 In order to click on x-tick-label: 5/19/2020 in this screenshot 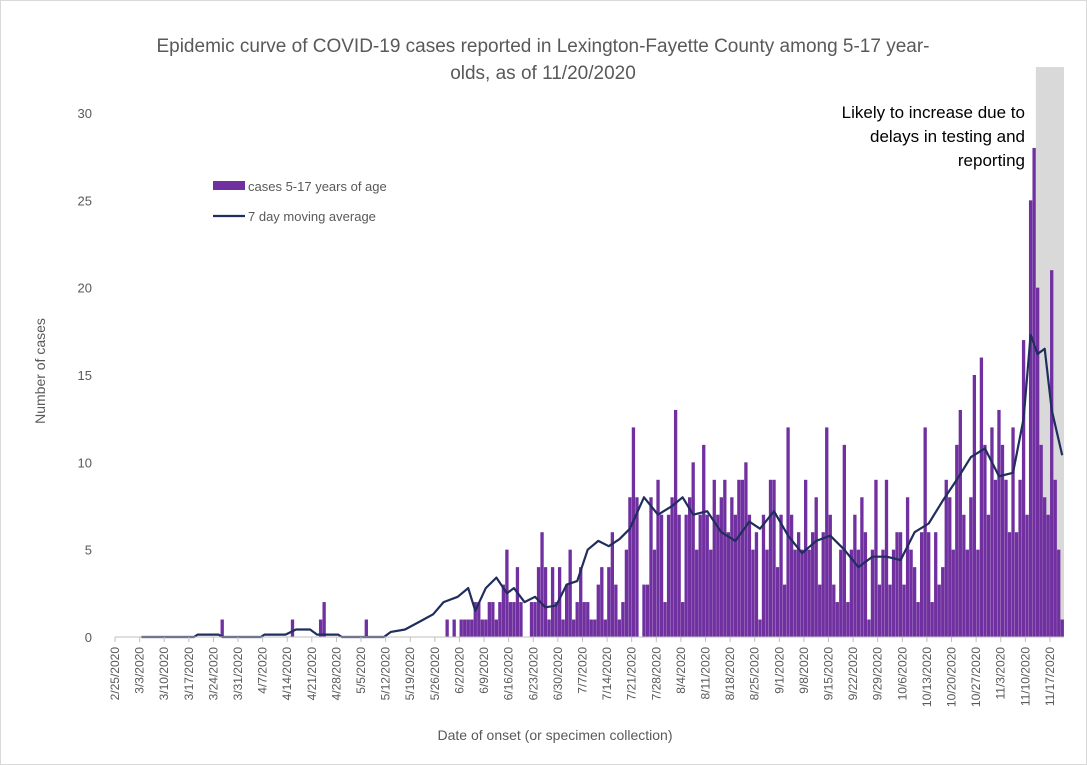, I will do `click(410, 674)`.